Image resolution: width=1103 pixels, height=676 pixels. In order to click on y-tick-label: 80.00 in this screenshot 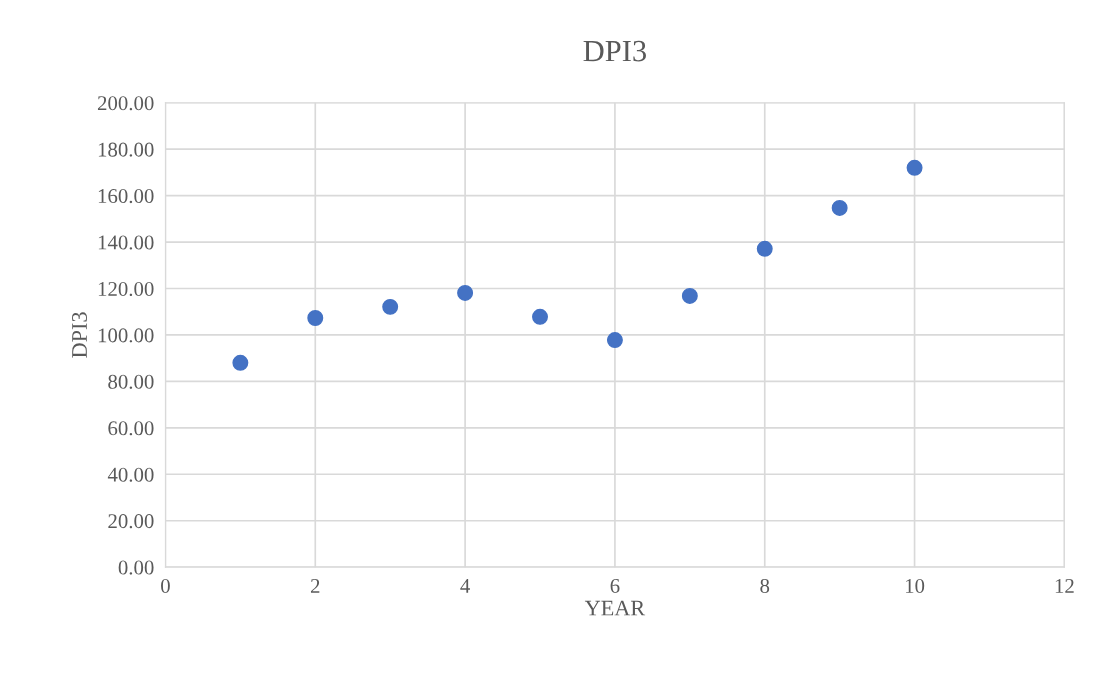, I will do `click(131, 381)`.